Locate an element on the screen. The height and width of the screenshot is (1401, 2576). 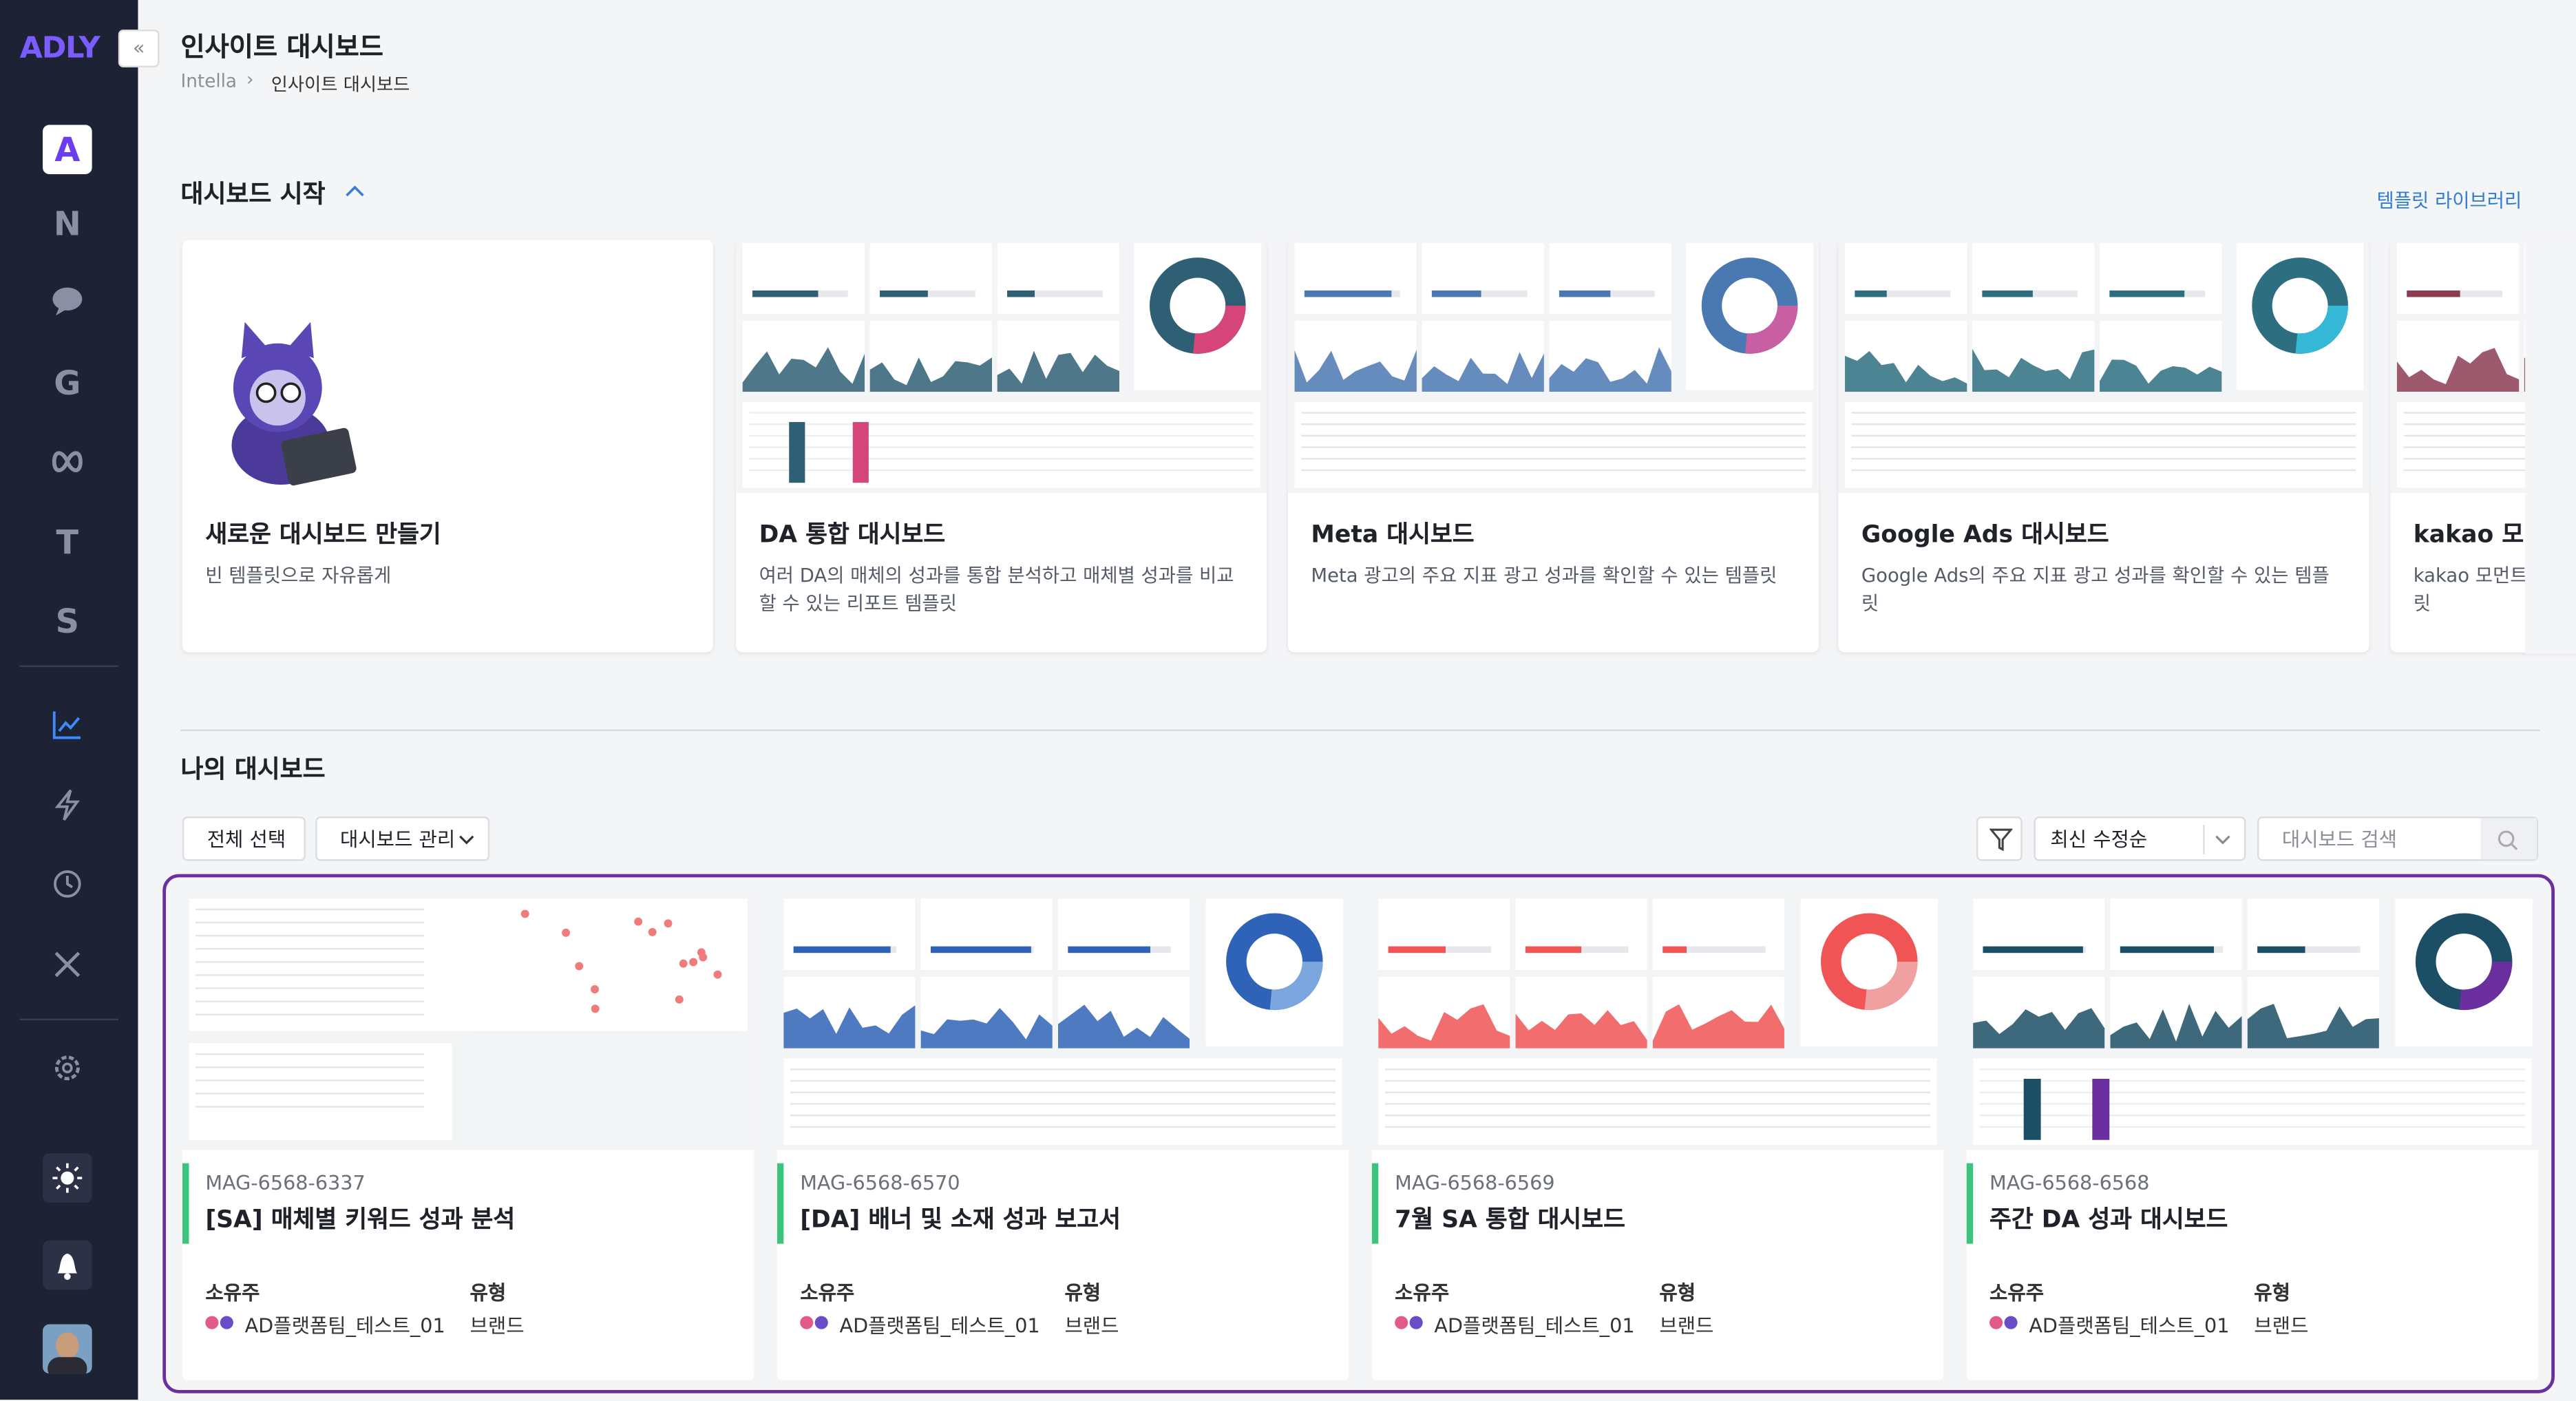
status-bar is located at coordinates (1970, 1203).